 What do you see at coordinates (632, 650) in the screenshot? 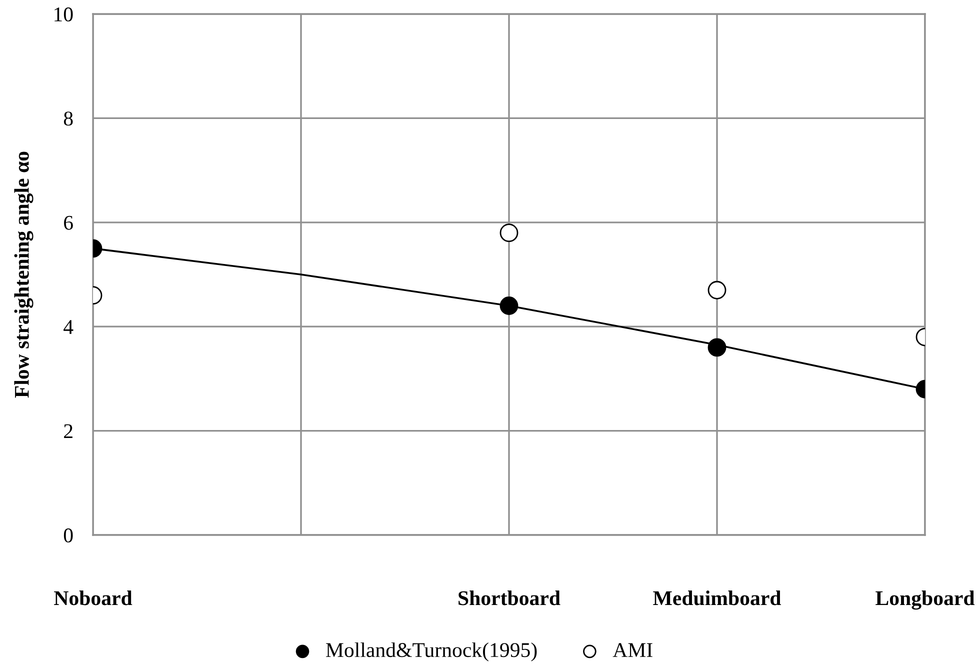
I see `legend-label: AMI` at bounding box center [632, 650].